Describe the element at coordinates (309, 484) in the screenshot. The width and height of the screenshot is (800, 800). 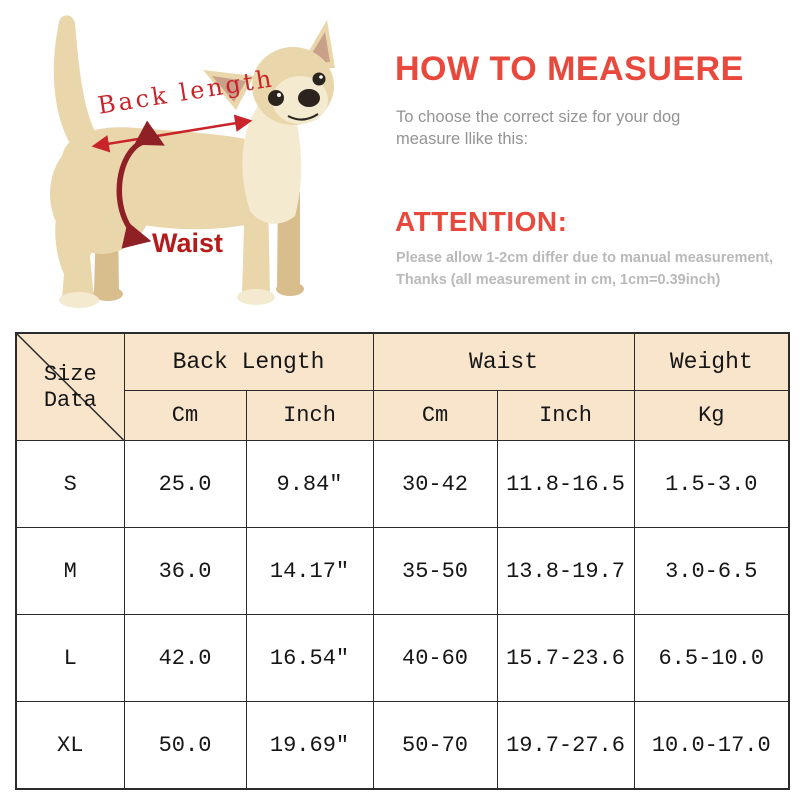
I see `cell-back-inch: 9.84″` at that location.